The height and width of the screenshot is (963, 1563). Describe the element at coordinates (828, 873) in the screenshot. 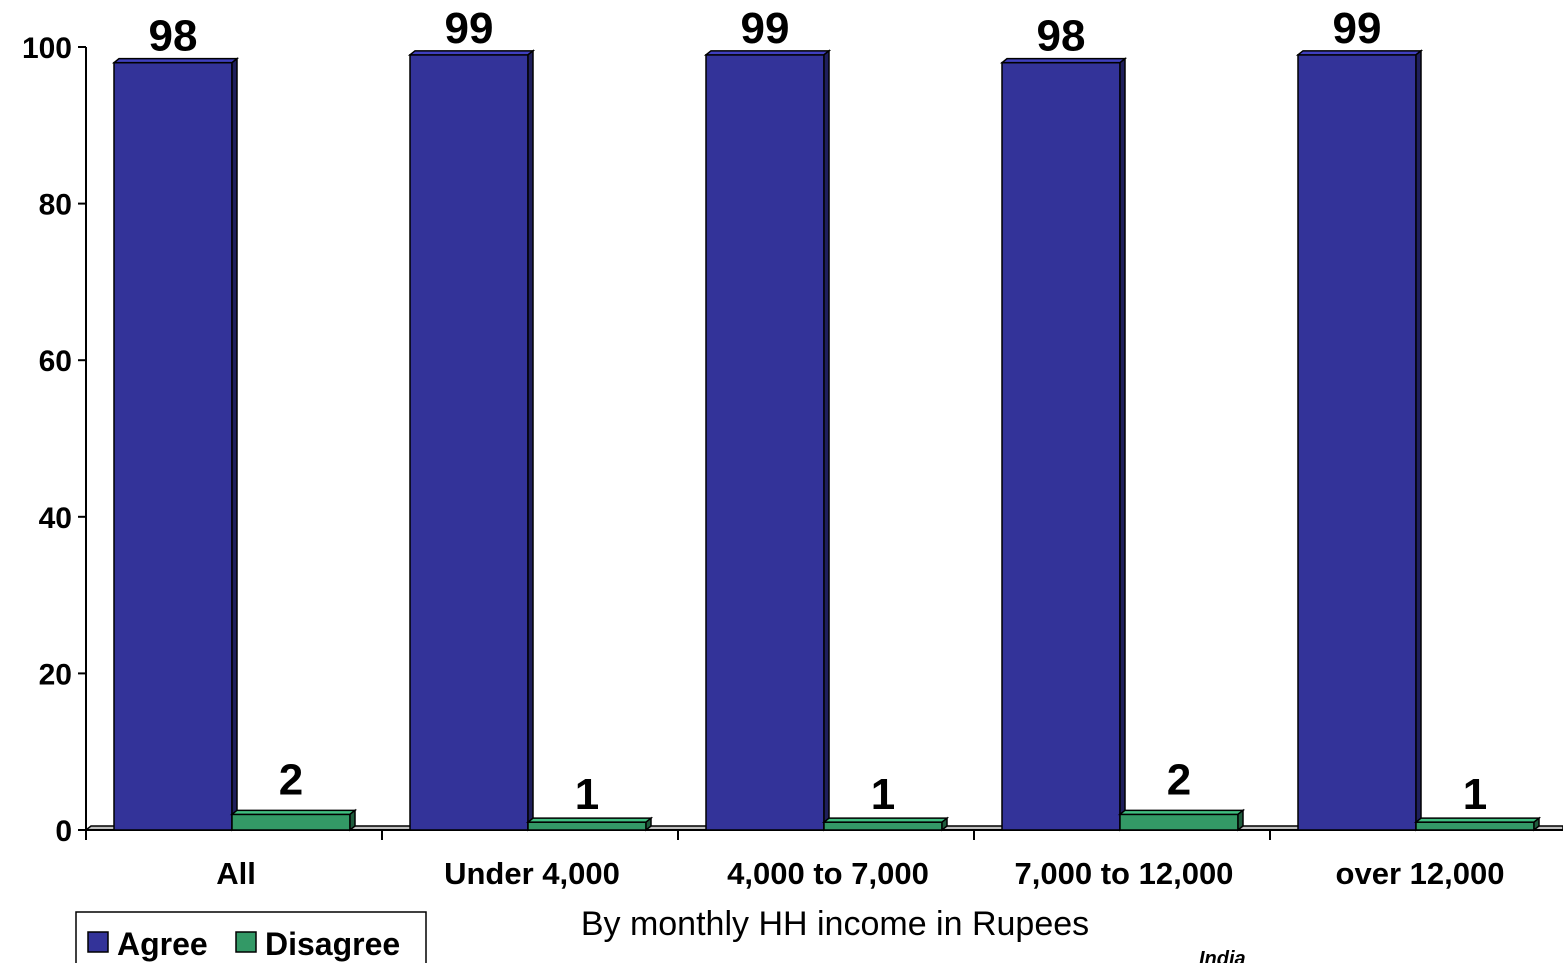

I see `x-category-label: 4,000 to 7,000` at that location.